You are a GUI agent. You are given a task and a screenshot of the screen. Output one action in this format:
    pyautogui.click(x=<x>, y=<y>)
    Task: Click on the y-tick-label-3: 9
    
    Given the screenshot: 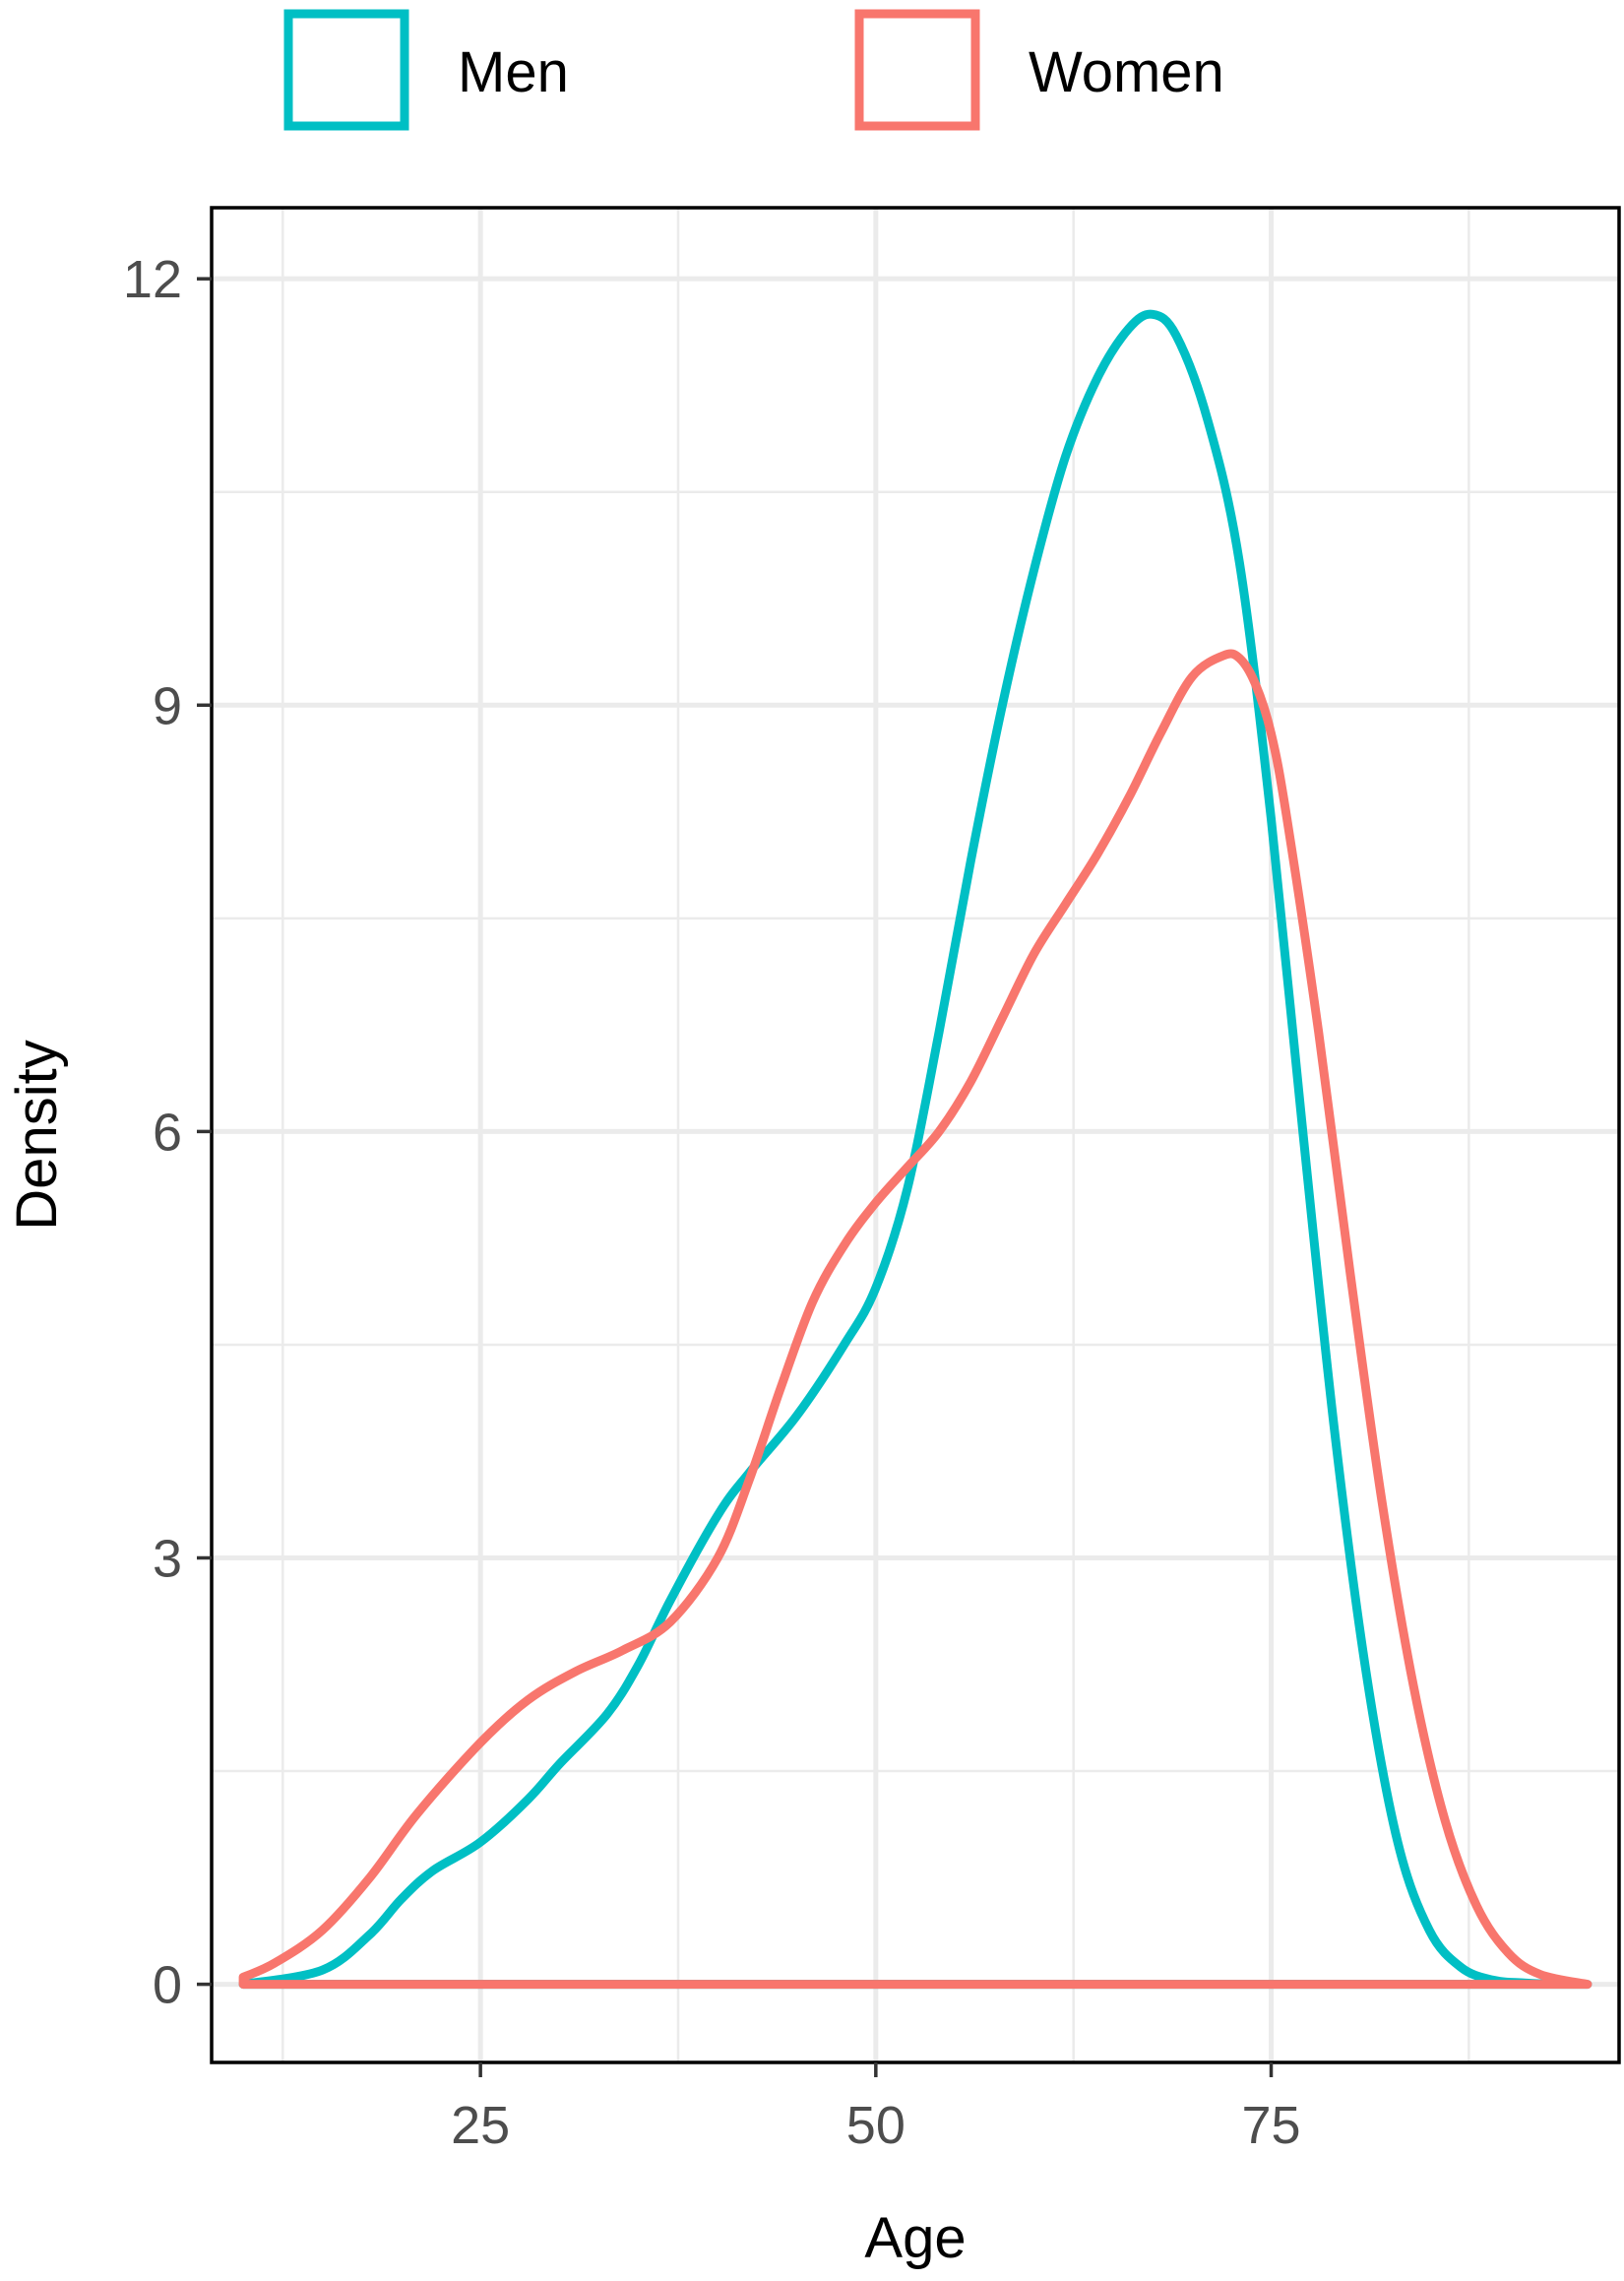 What is the action you would take?
    pyautogui.click(x=167, y=705)
    